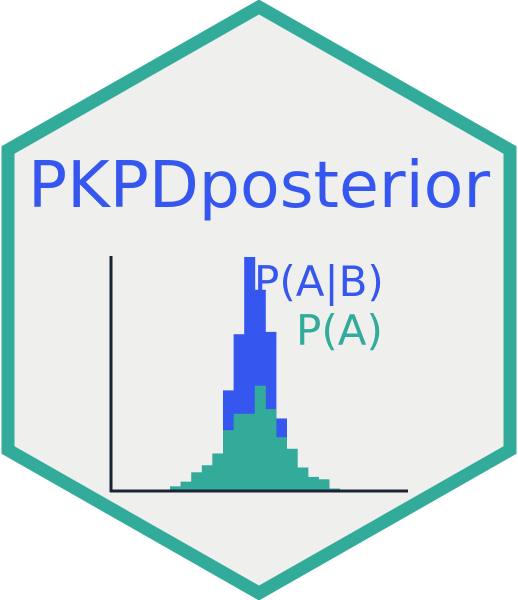 This screenshot has height=600, width=518. I want to click on prior-histogram, so click(255, 438).